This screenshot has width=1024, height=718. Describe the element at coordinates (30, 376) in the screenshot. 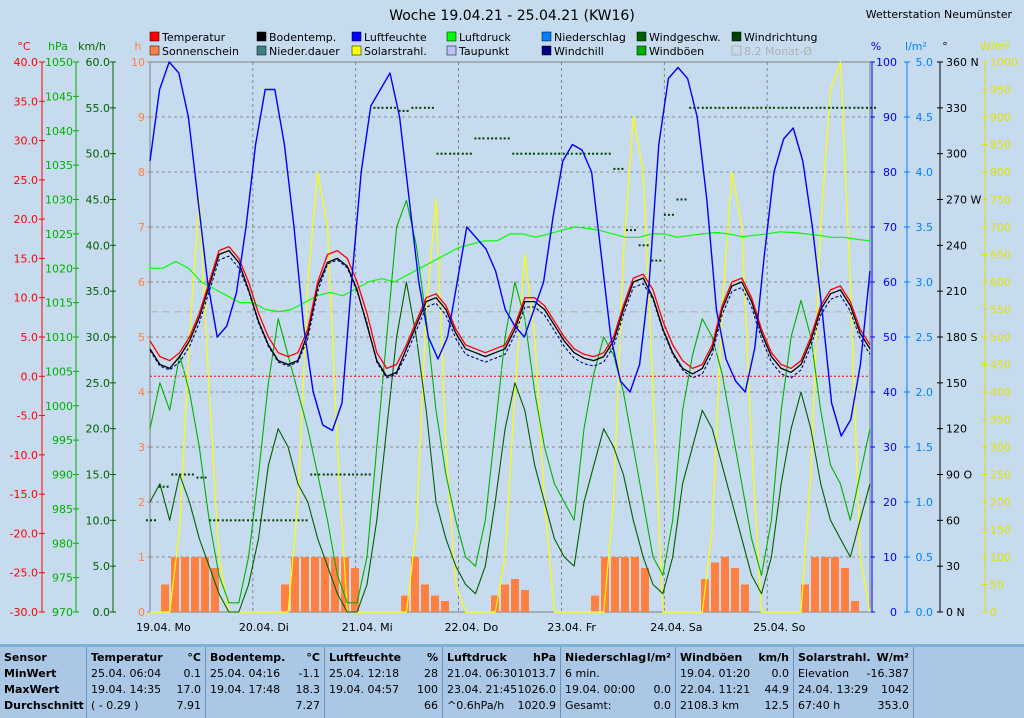

I see `temperature-axis-tick: 0.0` at that location.